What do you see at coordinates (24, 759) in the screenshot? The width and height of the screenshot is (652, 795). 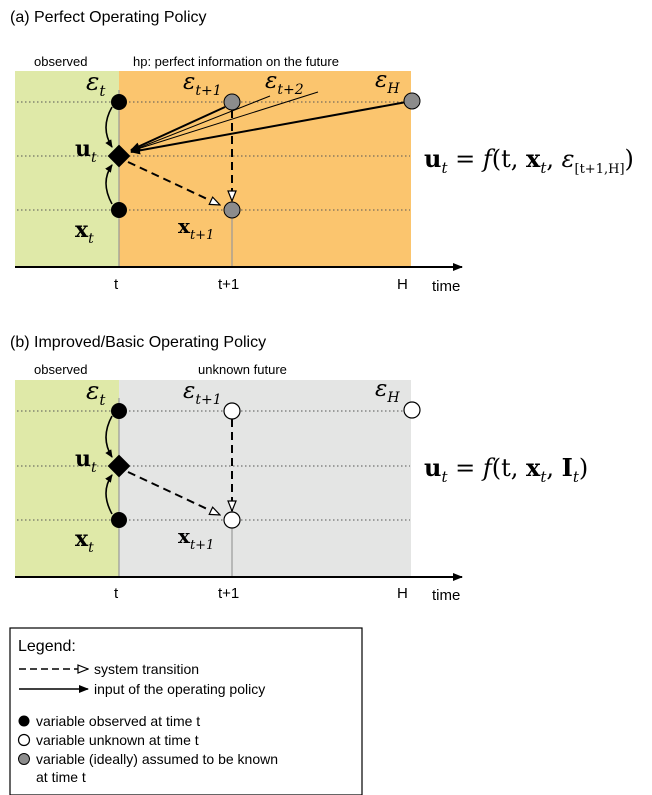 I see `legend-gray-node` at bounding box center [24, 759].